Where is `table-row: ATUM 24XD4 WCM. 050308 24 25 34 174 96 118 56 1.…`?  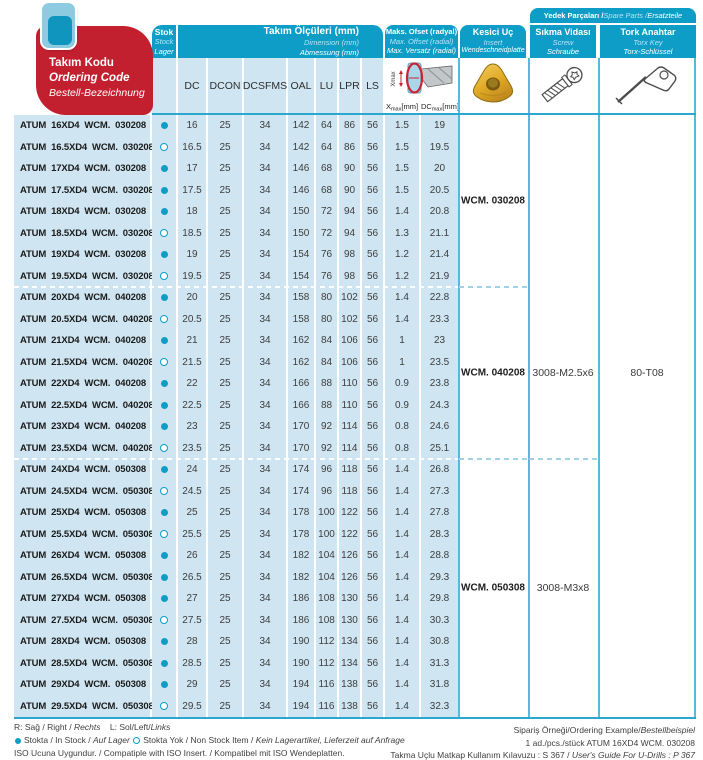 table-row: ATUM 24XD4 WCM. 050308 24 25 34 174 96 118 56 1.… is located at coordinates (236, 470).